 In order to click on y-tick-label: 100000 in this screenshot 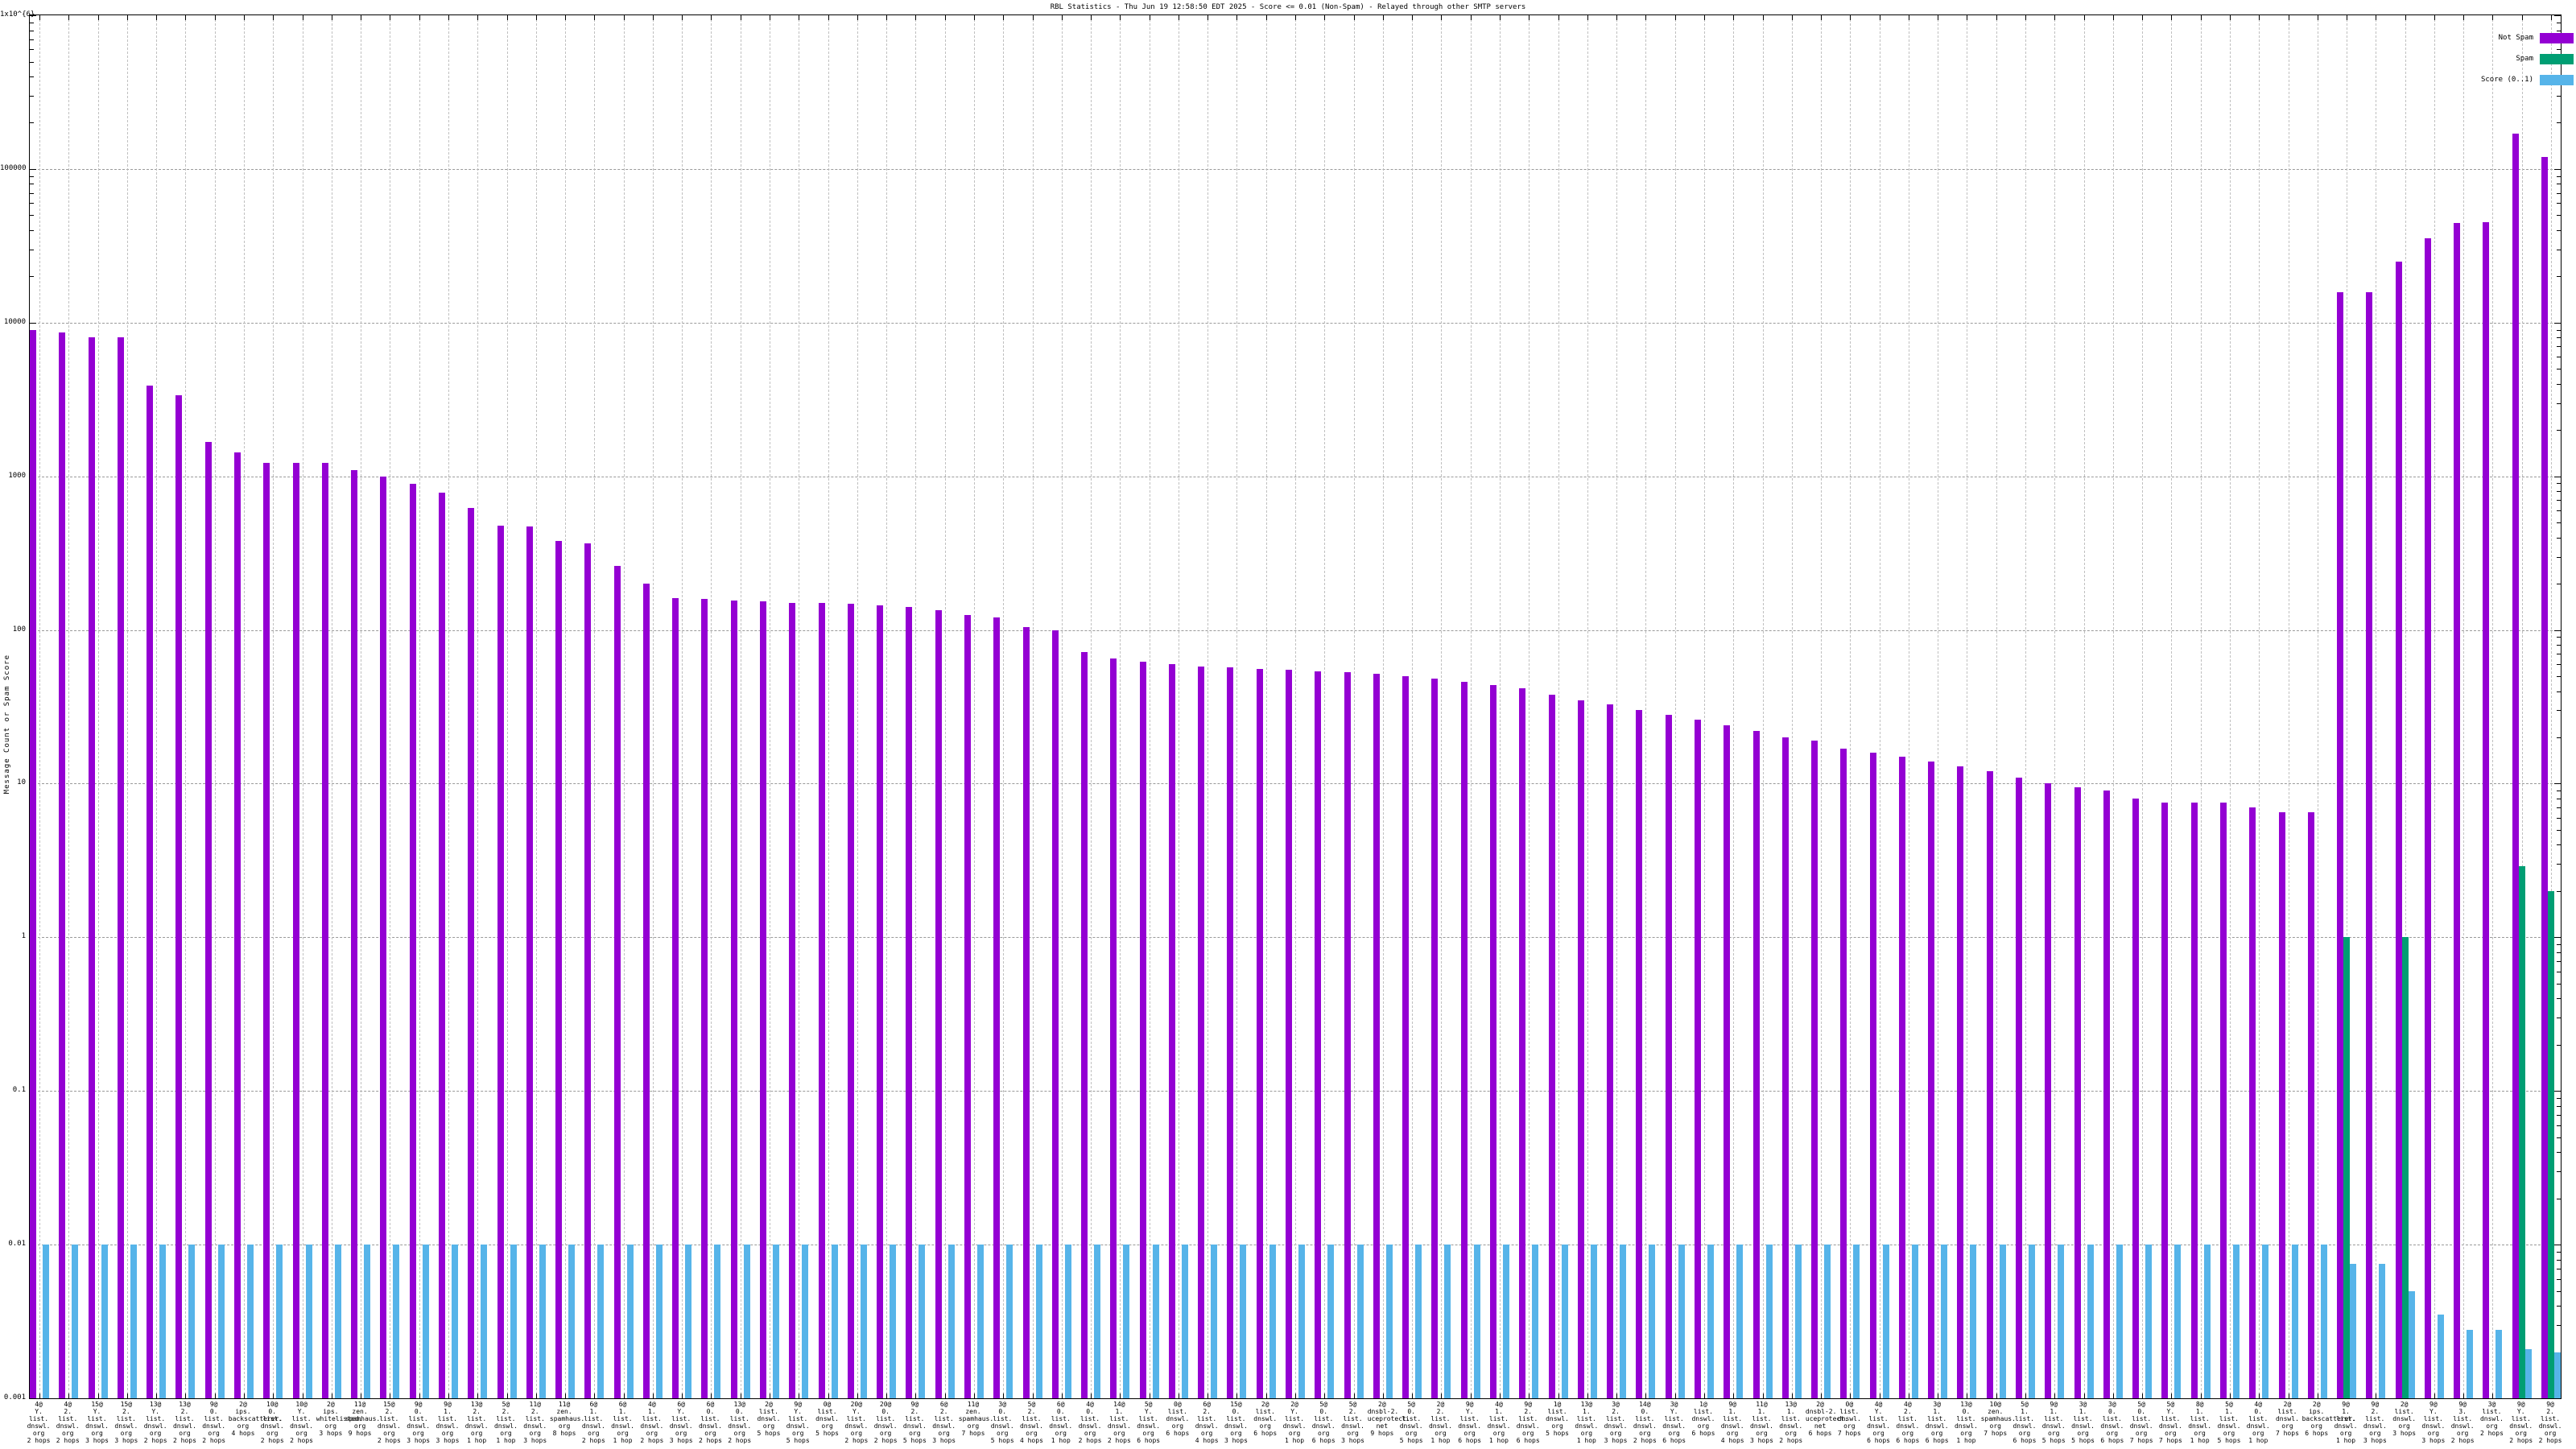, I will do `click(13, 167)`.